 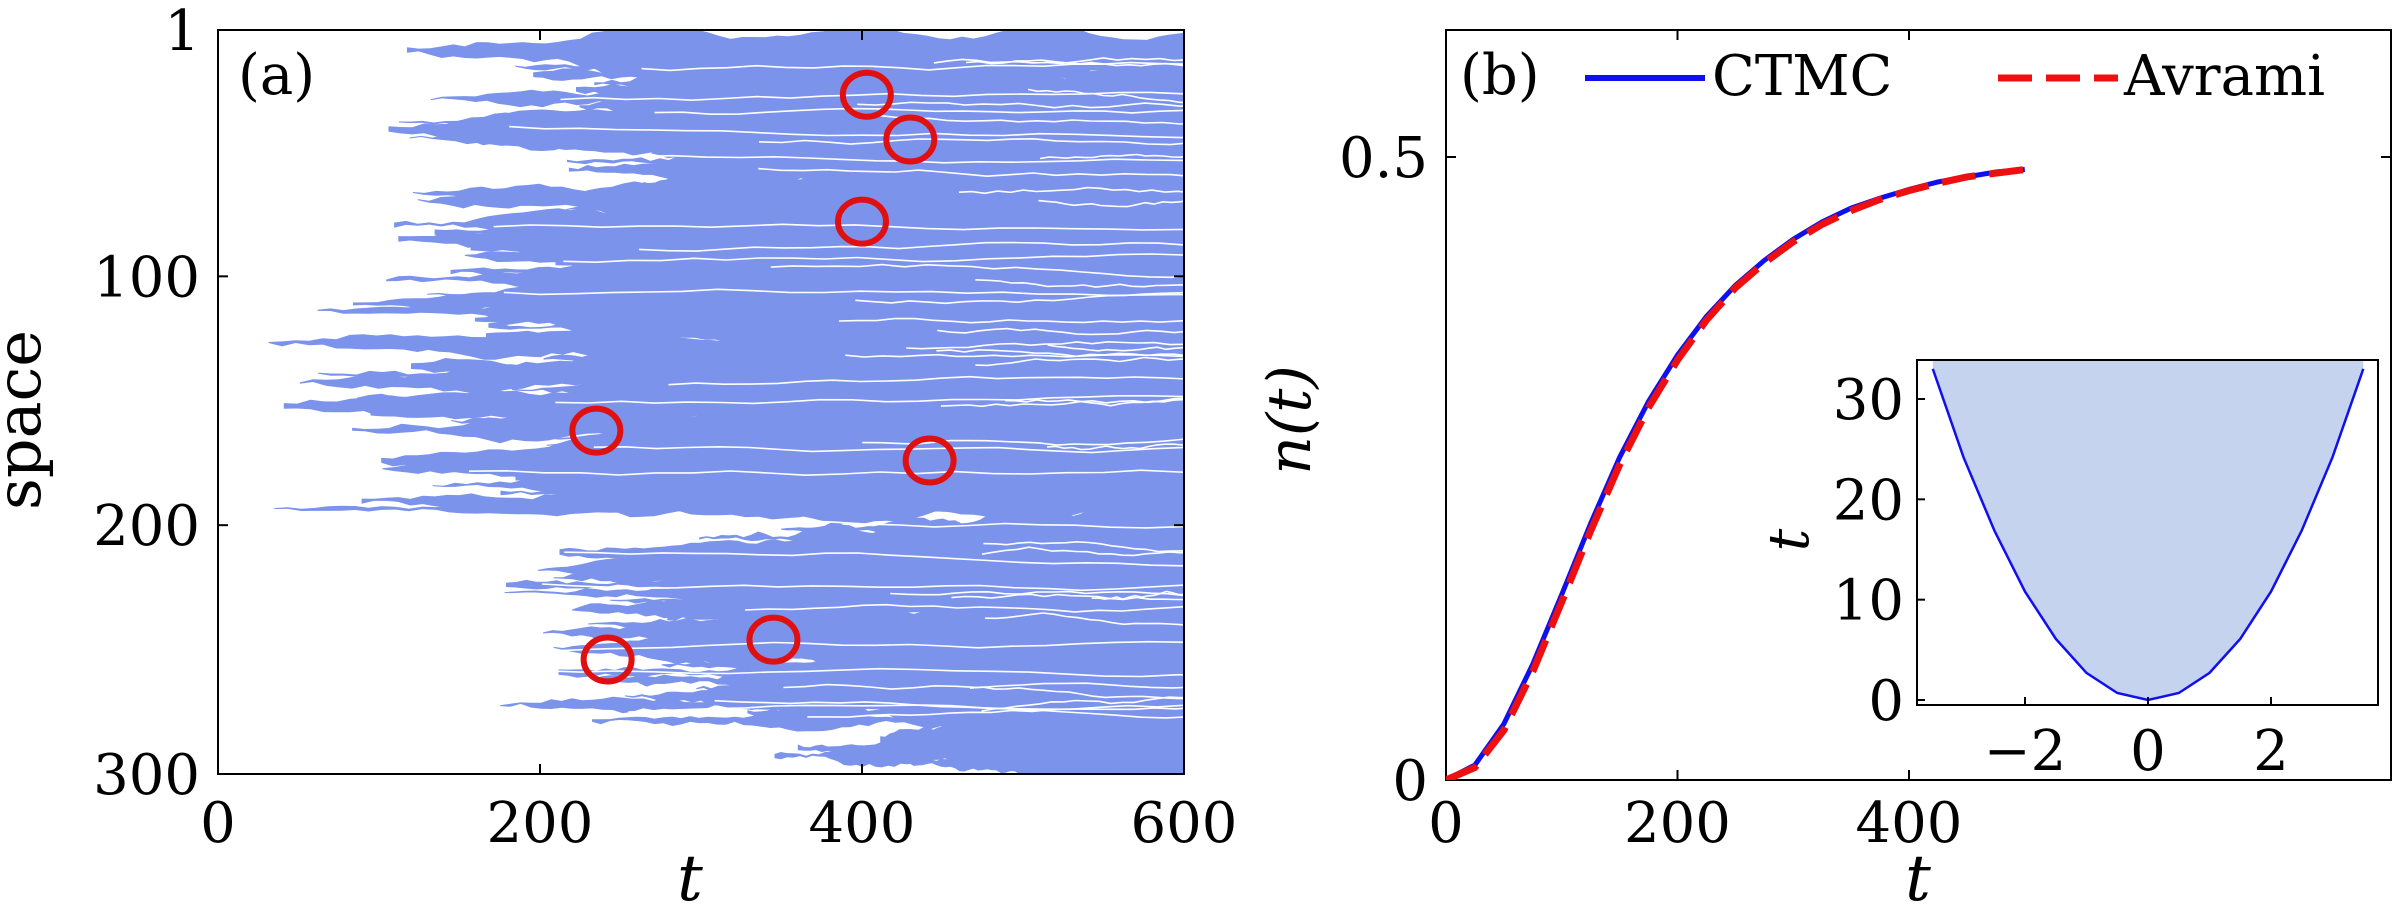 What do you see at coordinates (1918, 876) in the screenshot?
I see `panel-b-xlabel: t` at bounding box center [1918, 876].